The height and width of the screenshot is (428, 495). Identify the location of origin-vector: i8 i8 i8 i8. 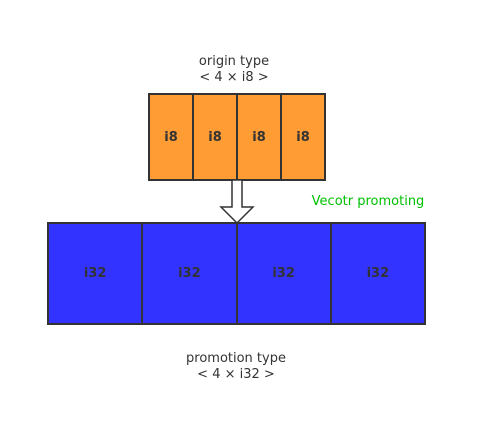
(237, 137).